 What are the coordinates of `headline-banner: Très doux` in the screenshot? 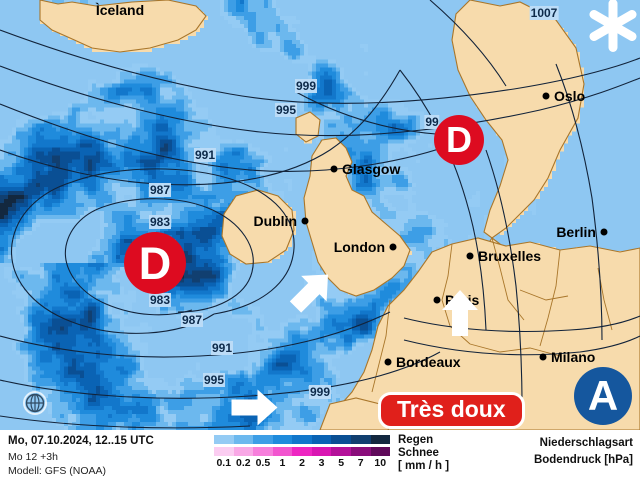 It's located at (451, 411).